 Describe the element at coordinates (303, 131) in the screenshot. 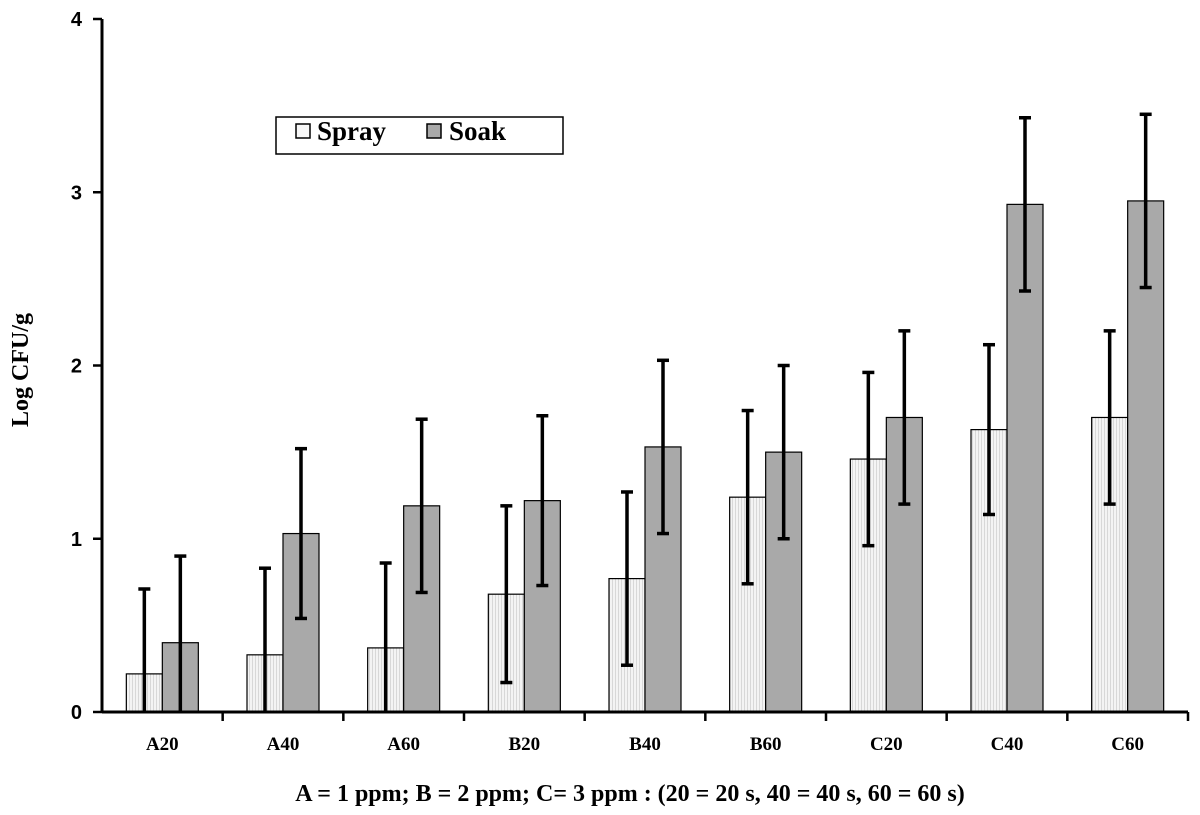

I see `legend-swatch-spray` at that location.